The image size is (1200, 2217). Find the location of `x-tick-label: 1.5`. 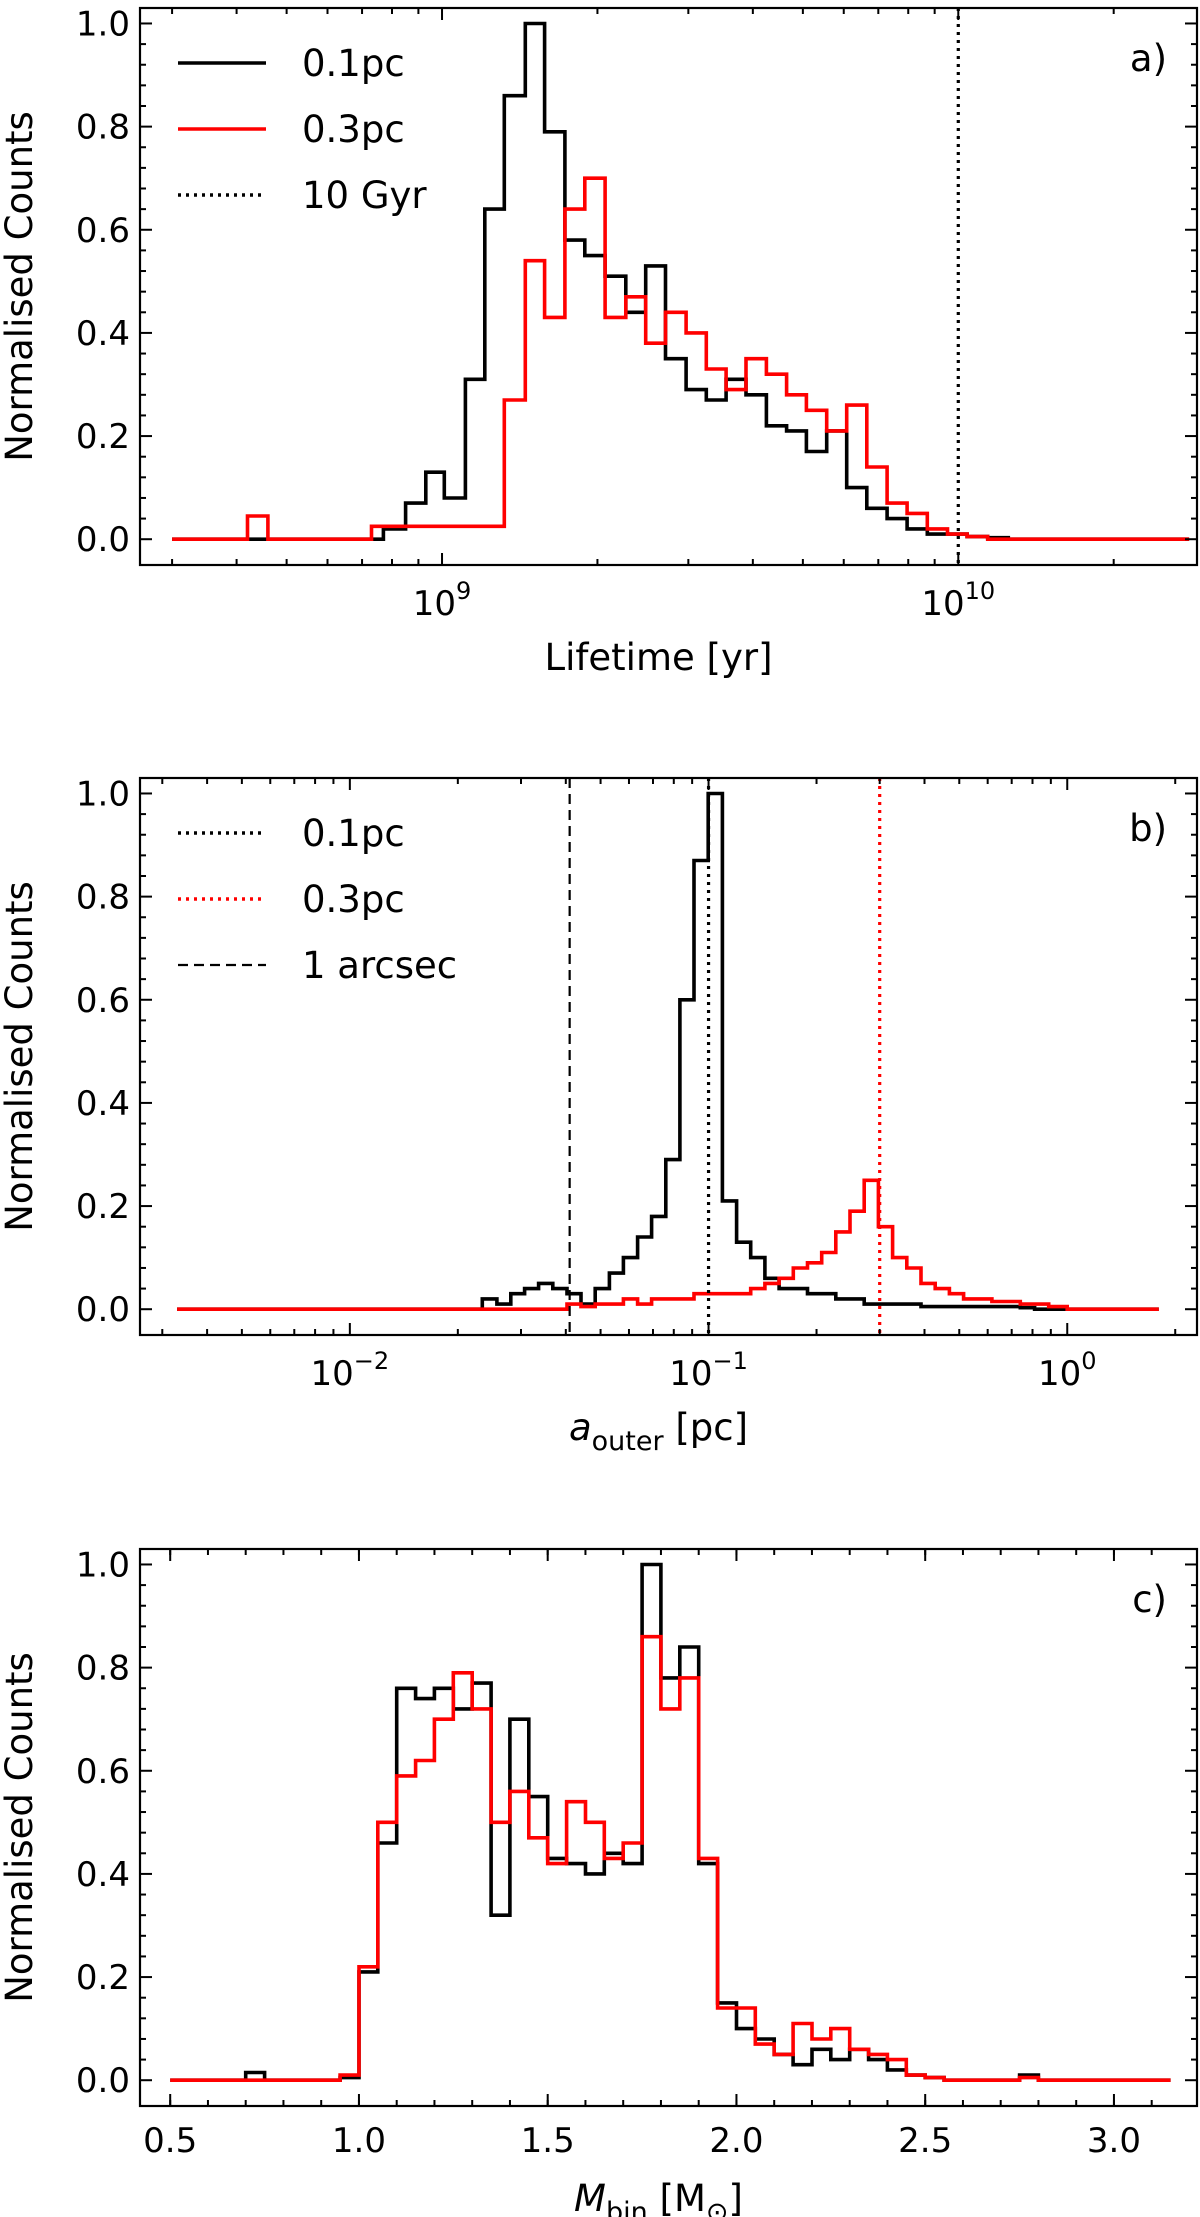

x-tick-label: 1.5 is located at coordinates (548, 2141).